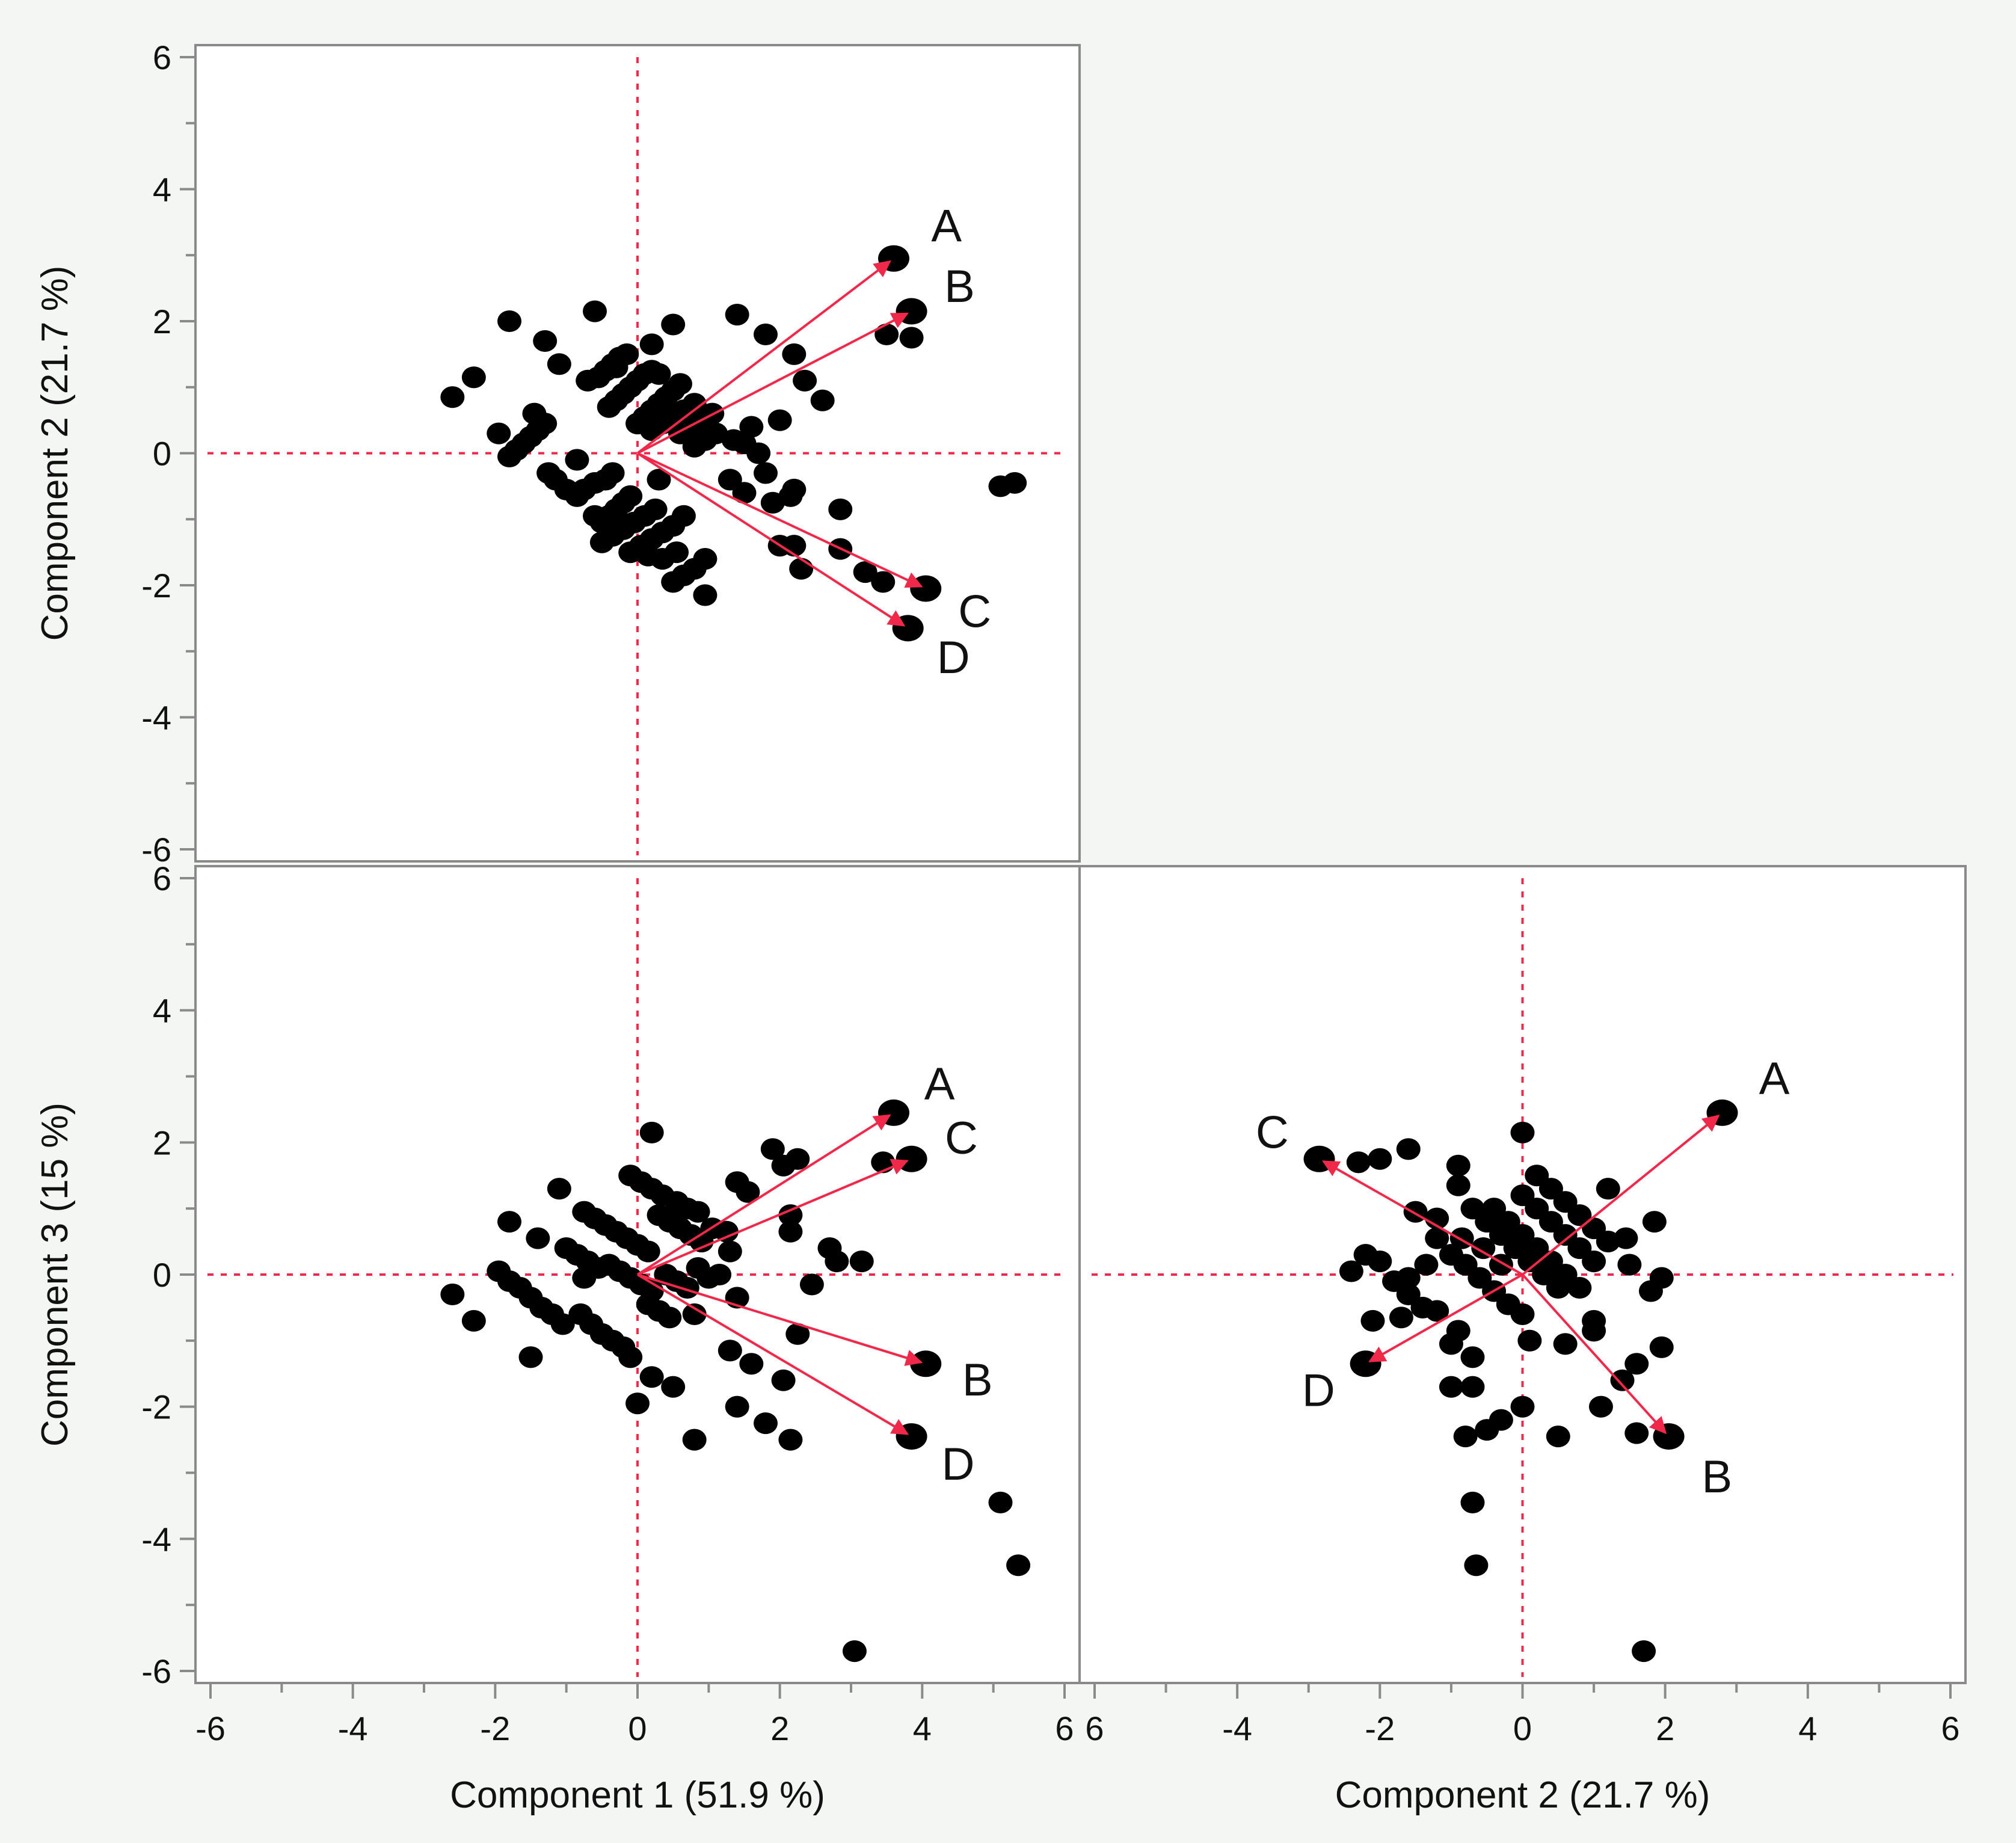 The image size is (2016, 1843). What do you see at coordinates (1380, 1728) in the screenshot?
I see `x-tick-label: -2` at bounding box center [1380, 1728].